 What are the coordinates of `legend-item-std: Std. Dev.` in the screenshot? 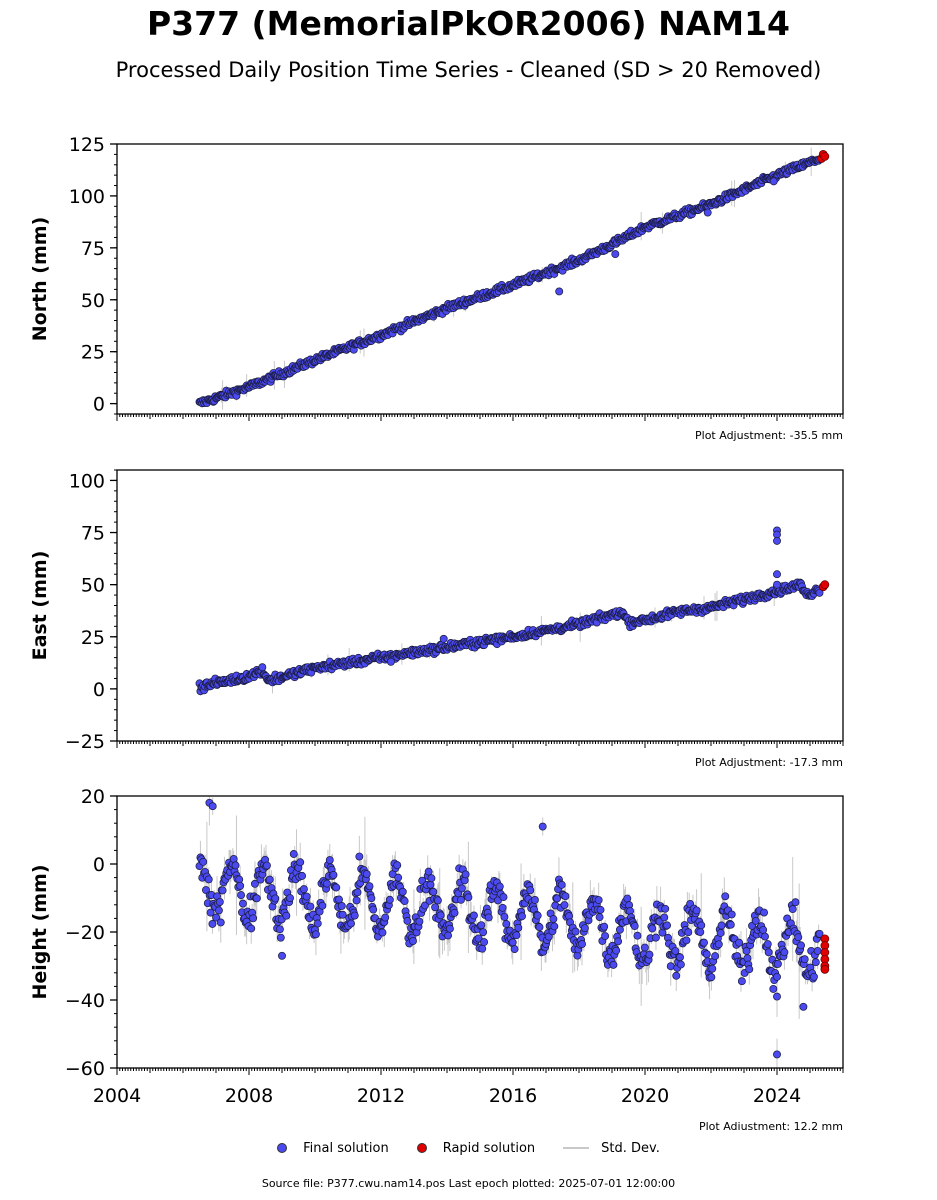 It's located at (611, 1148).